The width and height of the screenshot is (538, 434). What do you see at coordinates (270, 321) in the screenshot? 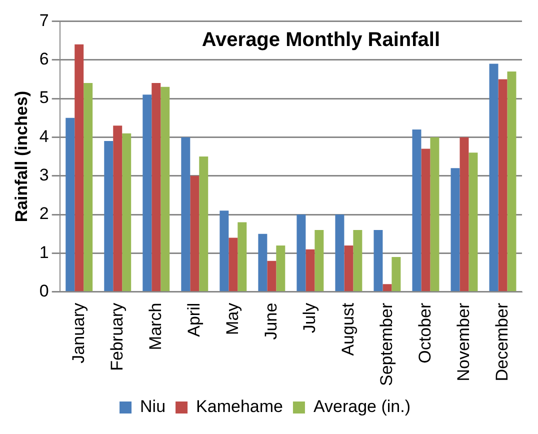
I see `x-tick-label: June` at bounding box center [270, 321].